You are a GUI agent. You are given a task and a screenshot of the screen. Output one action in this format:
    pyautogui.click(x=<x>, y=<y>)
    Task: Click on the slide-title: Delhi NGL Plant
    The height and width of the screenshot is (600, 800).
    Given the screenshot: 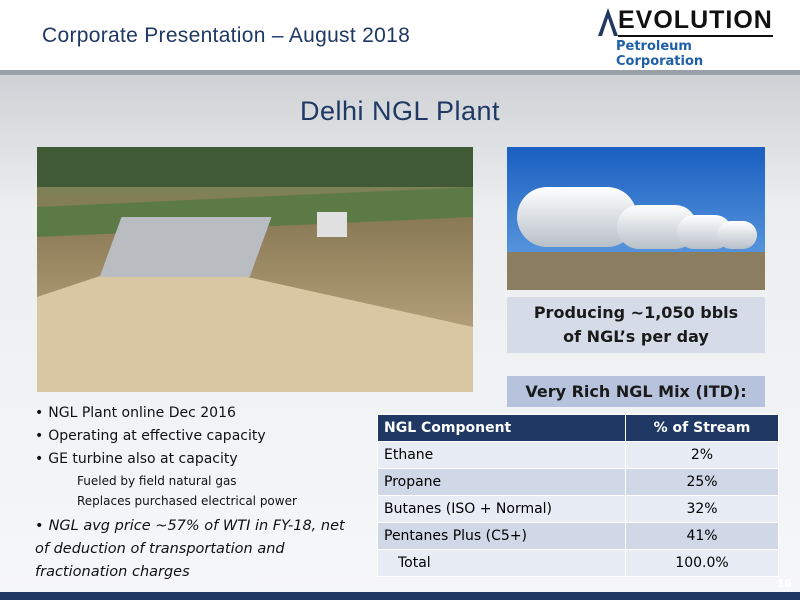 What is the action you would take?
    pyautogui.click(x=400, y=111)
    